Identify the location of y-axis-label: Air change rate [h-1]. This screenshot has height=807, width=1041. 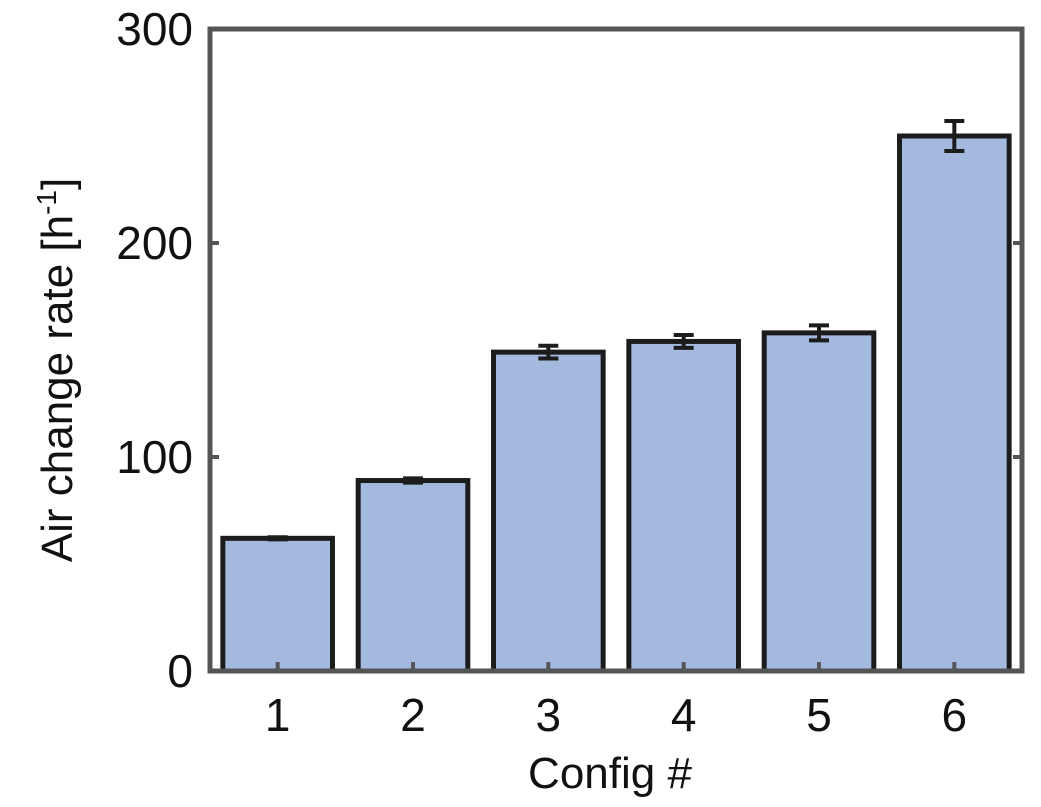
(56, 370).